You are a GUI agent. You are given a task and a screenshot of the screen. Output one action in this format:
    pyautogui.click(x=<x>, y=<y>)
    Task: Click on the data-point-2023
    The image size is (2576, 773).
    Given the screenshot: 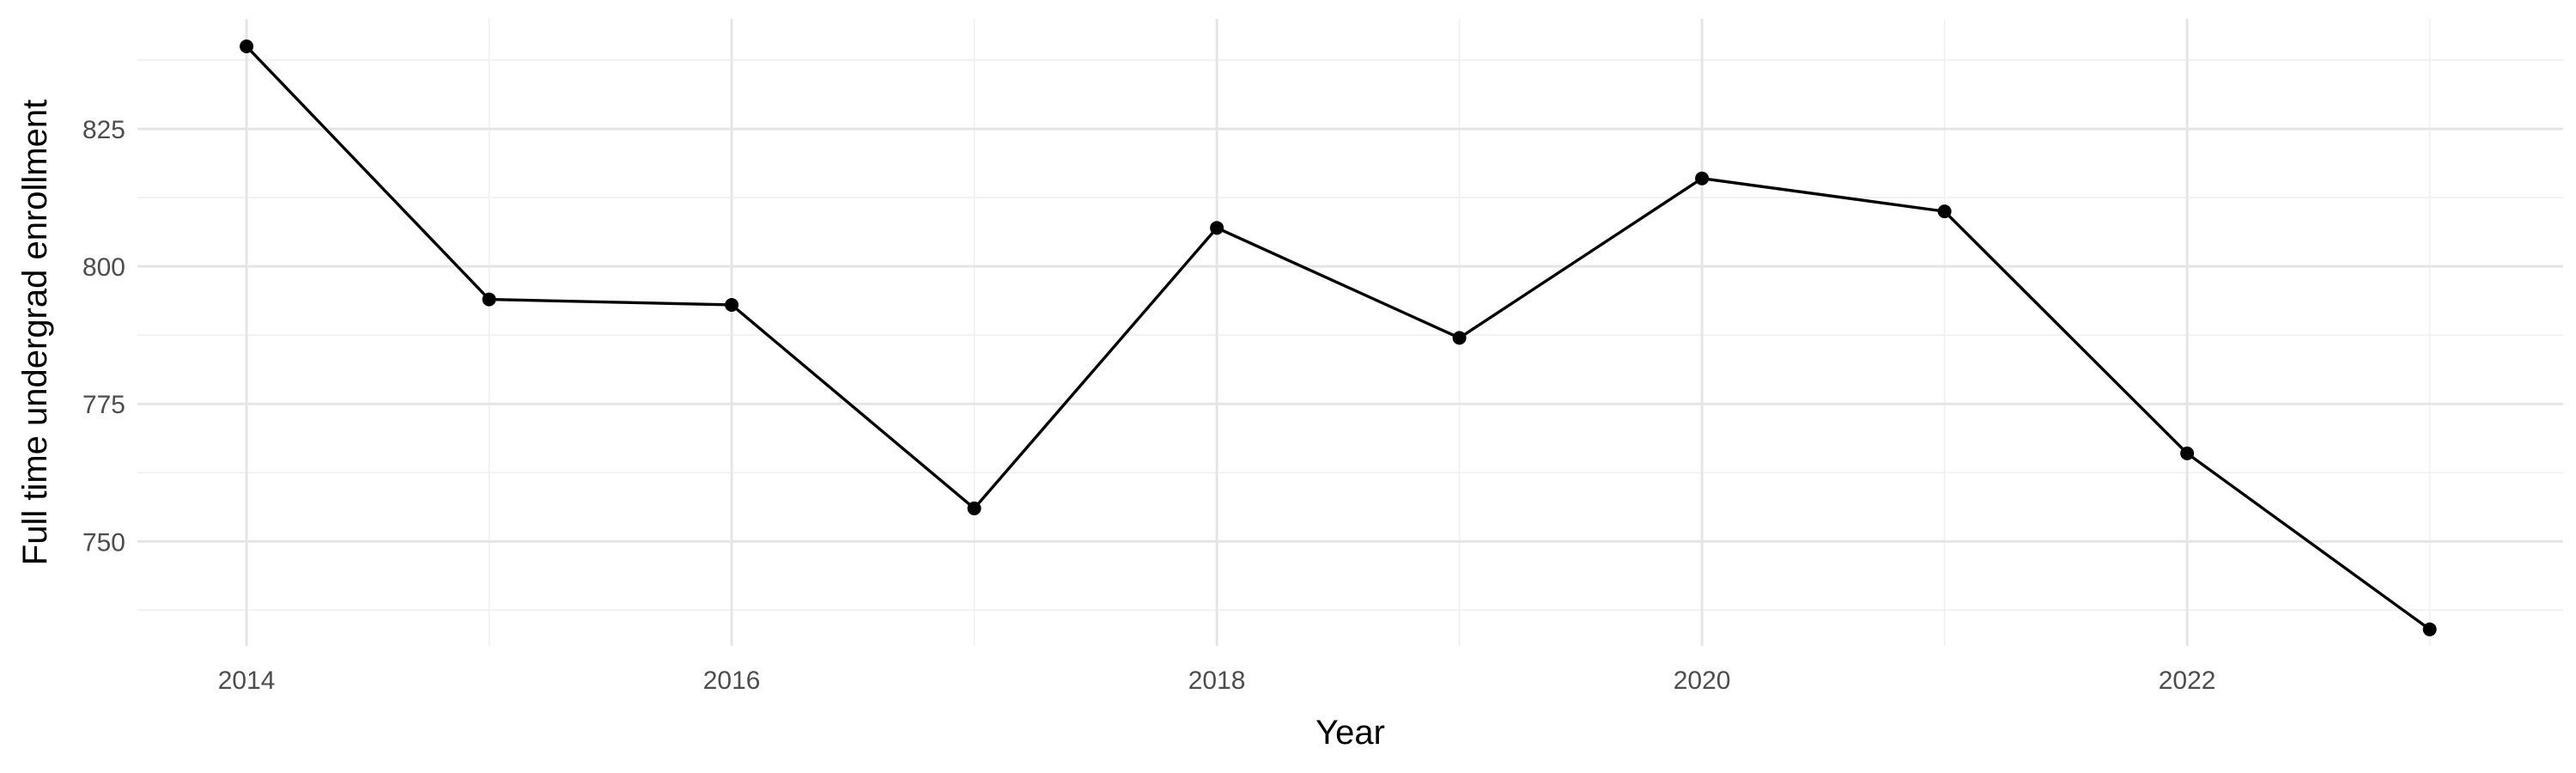 What is the action you would take?
    pyautogui.click(x=2429, y=629)
    